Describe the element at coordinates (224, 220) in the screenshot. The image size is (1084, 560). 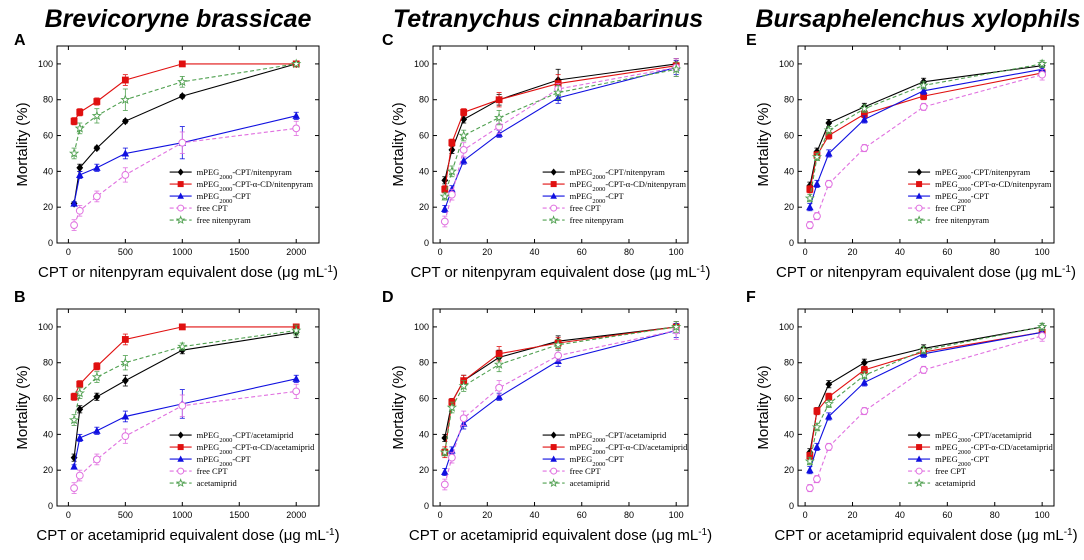
I see `legend-label: free nitenpyram` at that location.